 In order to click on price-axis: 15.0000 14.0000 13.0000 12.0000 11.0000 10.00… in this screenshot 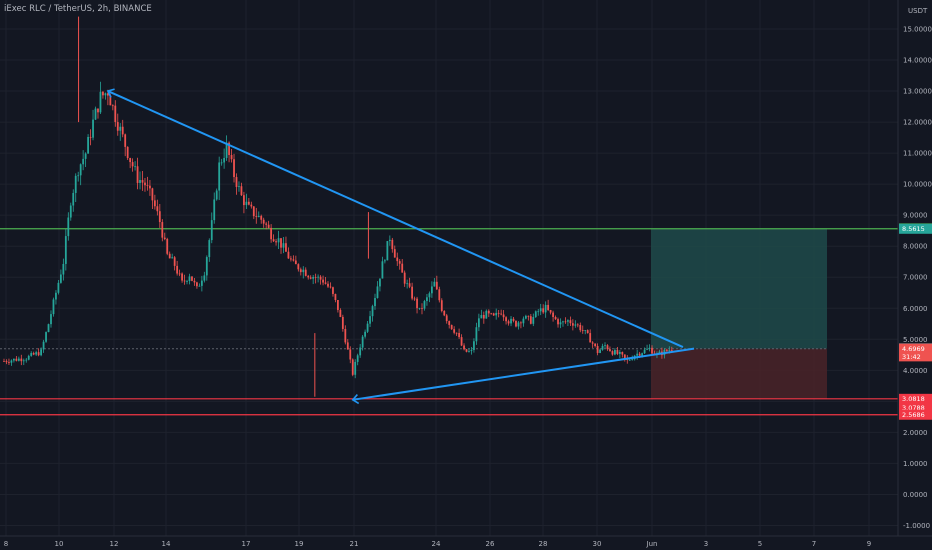, I will do `click(917, 278)`.